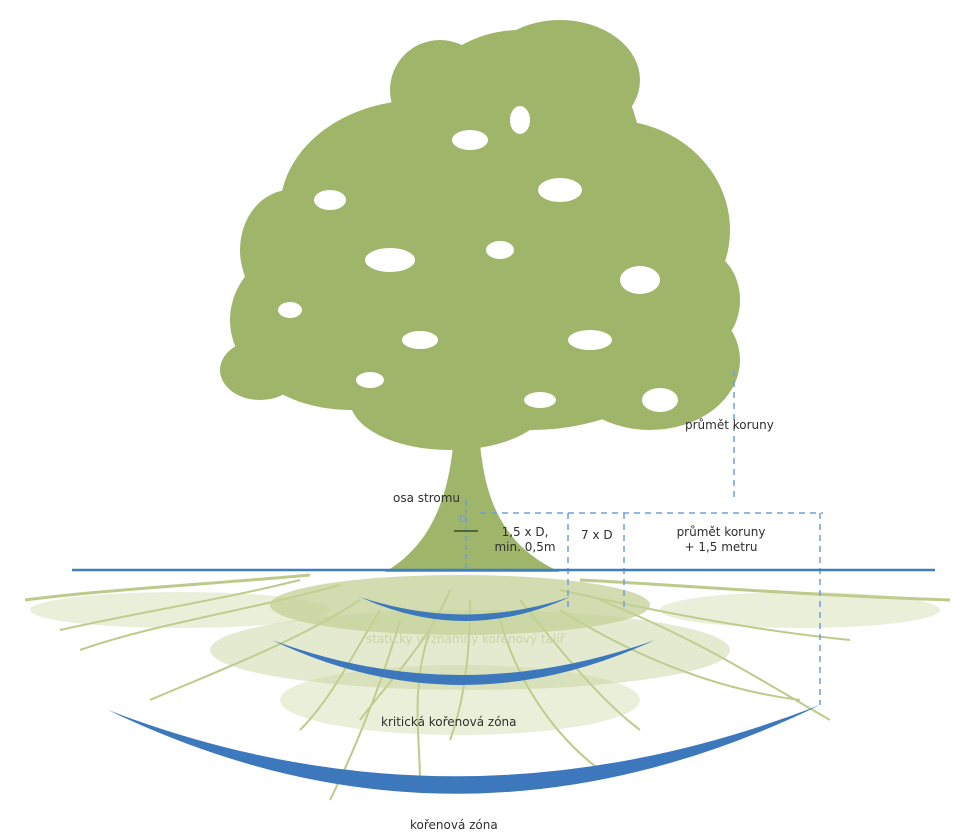 This screenshot has width=968, height=839. Describe the element at coordinates (427, 498) in the screenshot. I see `tree-axis-label: osa stromu` at that location.